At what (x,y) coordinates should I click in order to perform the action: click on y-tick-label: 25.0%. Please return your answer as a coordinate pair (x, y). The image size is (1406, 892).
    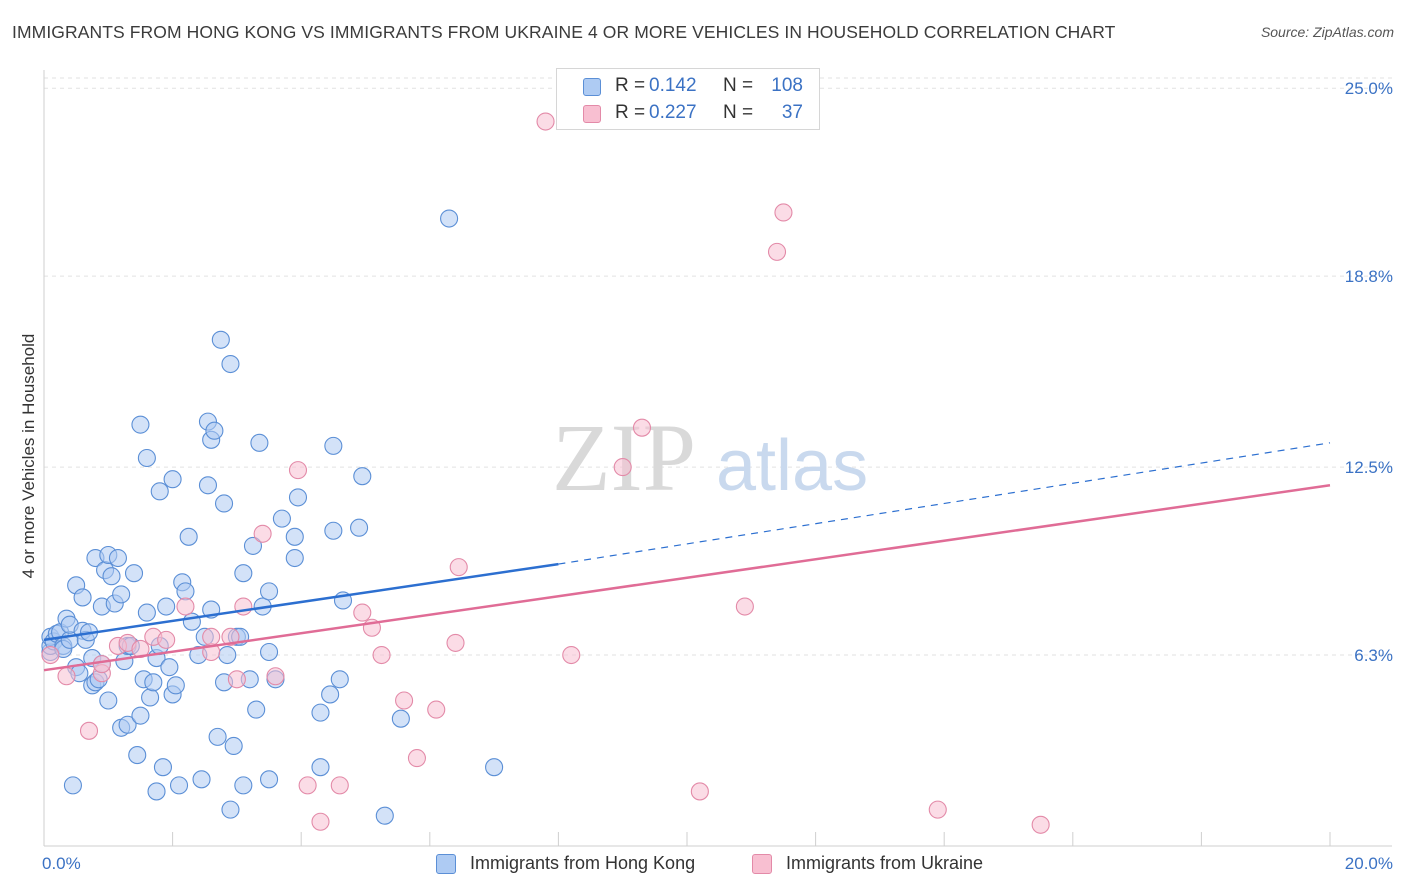
    Looking at the image, I should click on (1369, 88).